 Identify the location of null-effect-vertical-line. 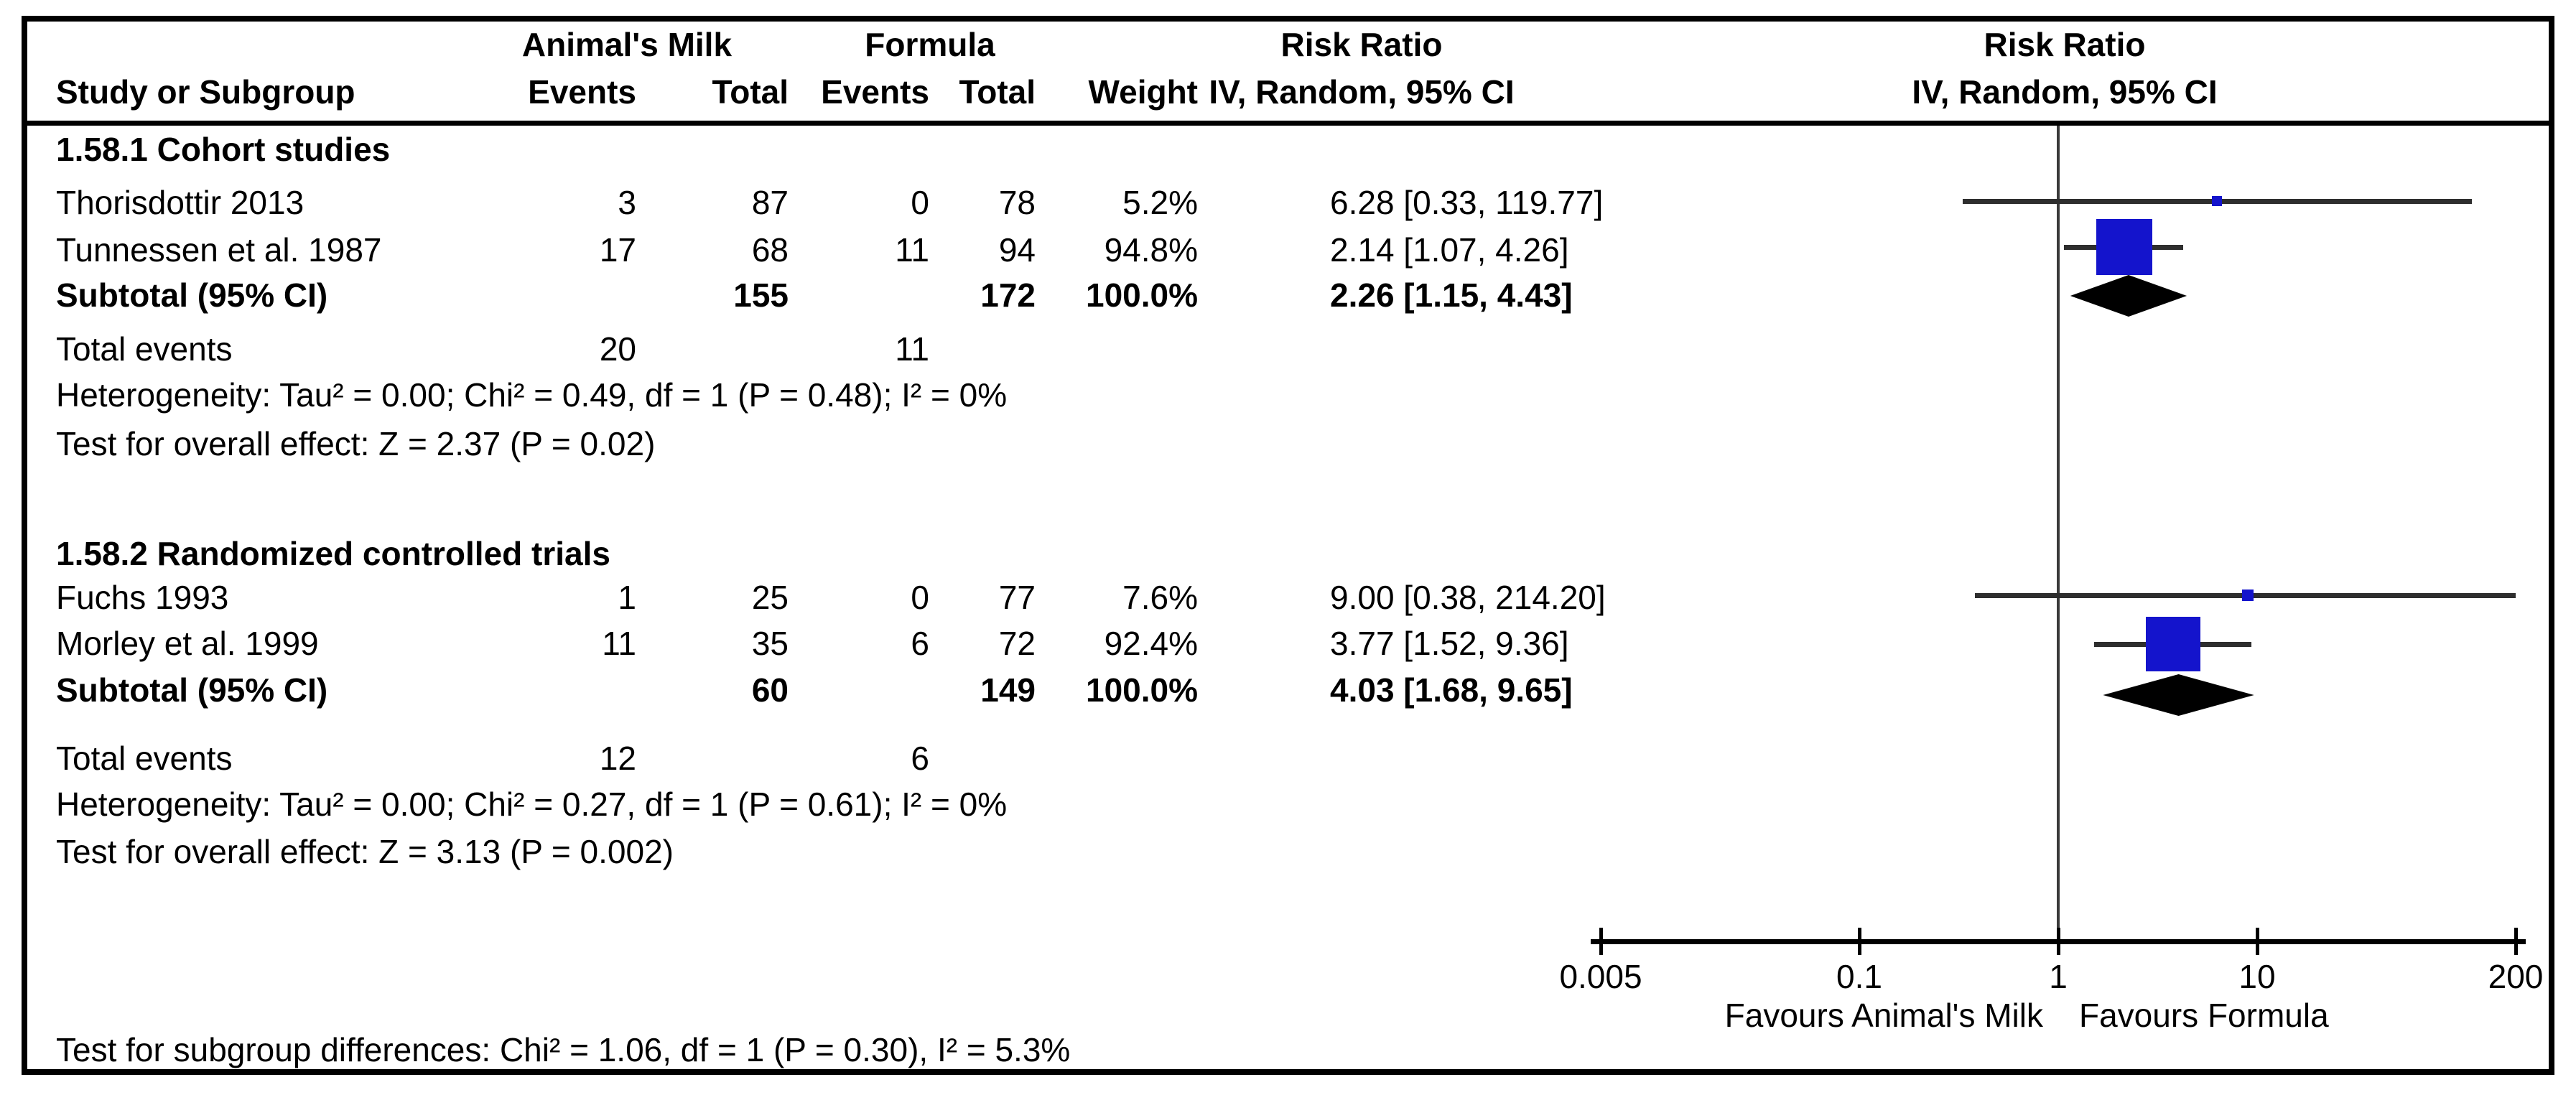
(2058, 535).